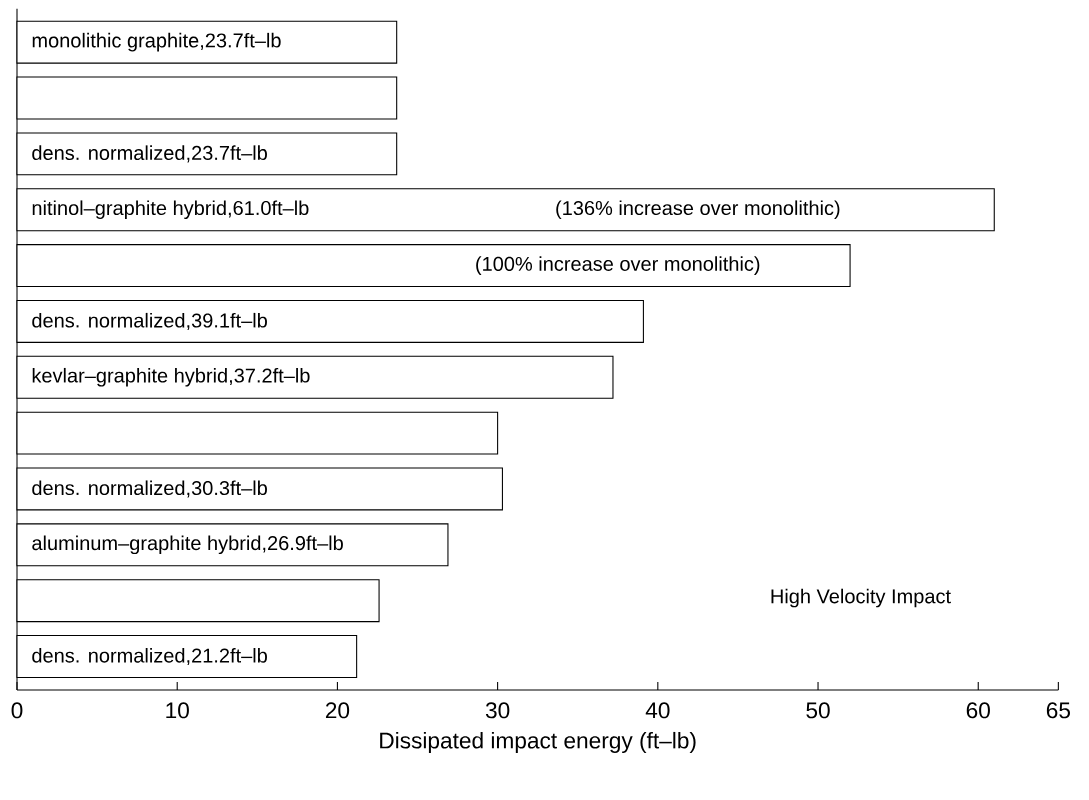 Image resolution: width=1089 pixels, height=800 pixels. What do you see at coordinates (149, 321) in the screenshot?
I see `data-label: dens. normalized,39.1ft–lb` at bounding box center [149, 321].